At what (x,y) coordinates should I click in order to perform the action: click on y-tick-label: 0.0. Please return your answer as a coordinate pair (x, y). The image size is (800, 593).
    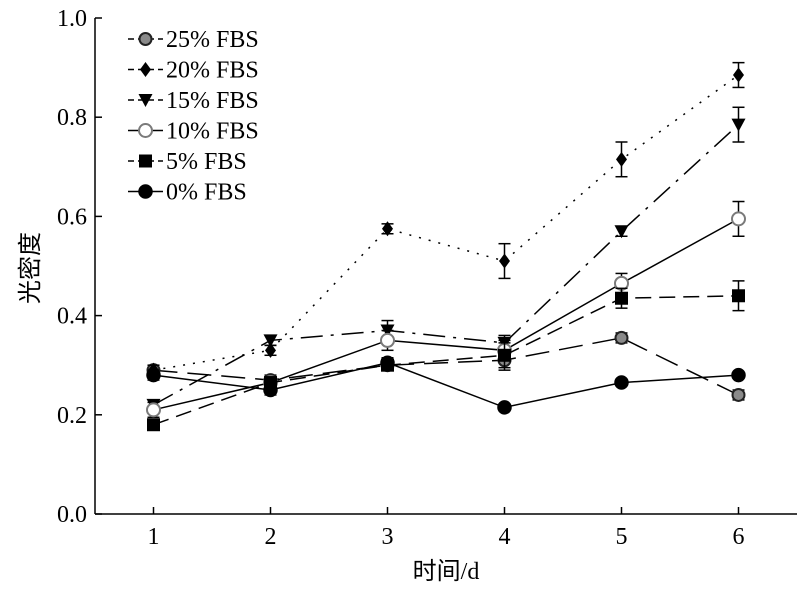
    Looking at the image, I should click on (72, 515).